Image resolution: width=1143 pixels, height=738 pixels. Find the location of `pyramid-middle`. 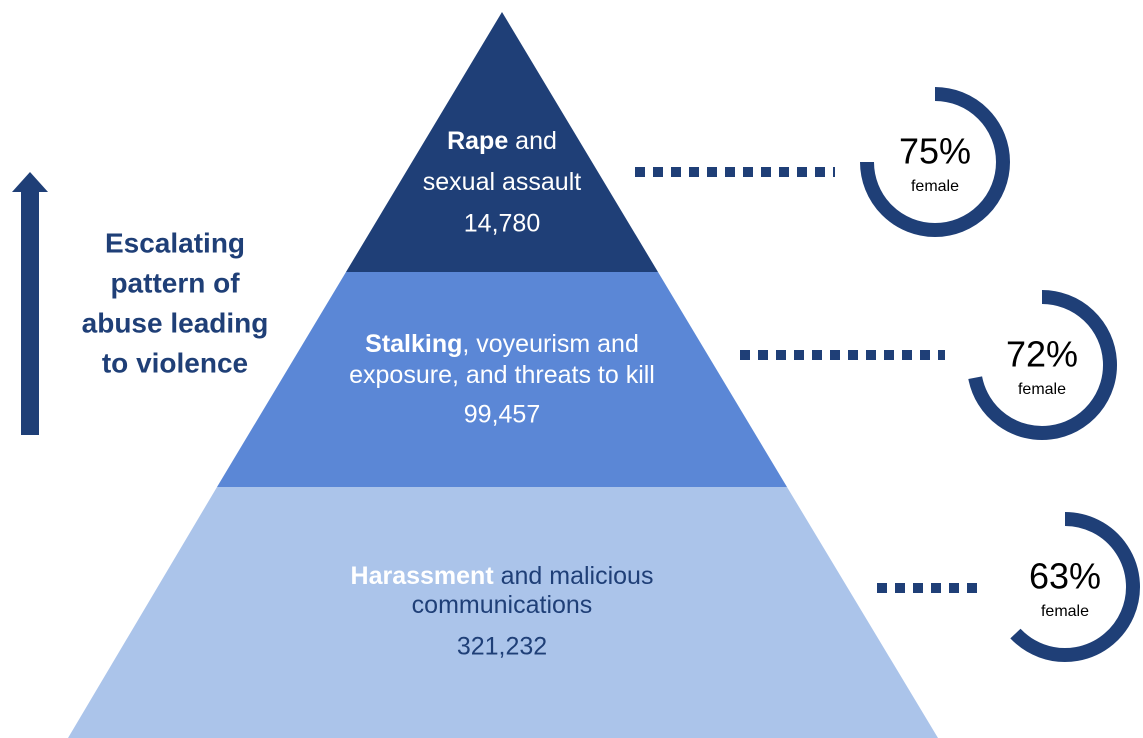

pyramid-middle is located at coordinates (502, 379).